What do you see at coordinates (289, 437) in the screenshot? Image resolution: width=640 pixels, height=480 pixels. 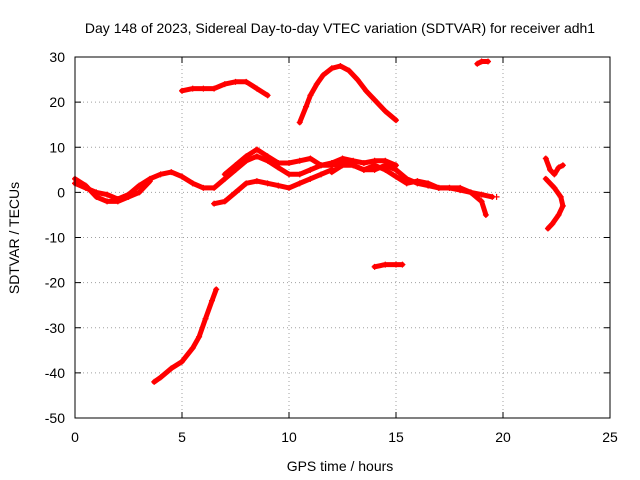 I see `x-tick-label: 10` at bounding box center [289, 437].